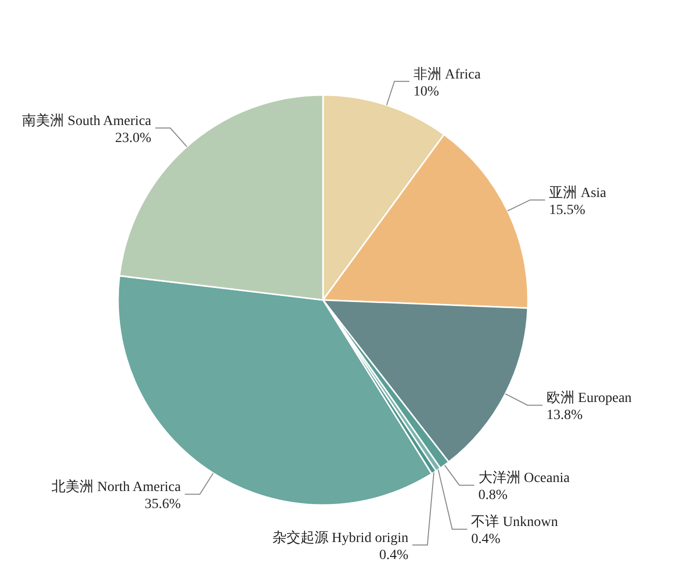 This screenshot has height=581, width=700. I want to click on data-label: 23.0%, so click(133, 138).